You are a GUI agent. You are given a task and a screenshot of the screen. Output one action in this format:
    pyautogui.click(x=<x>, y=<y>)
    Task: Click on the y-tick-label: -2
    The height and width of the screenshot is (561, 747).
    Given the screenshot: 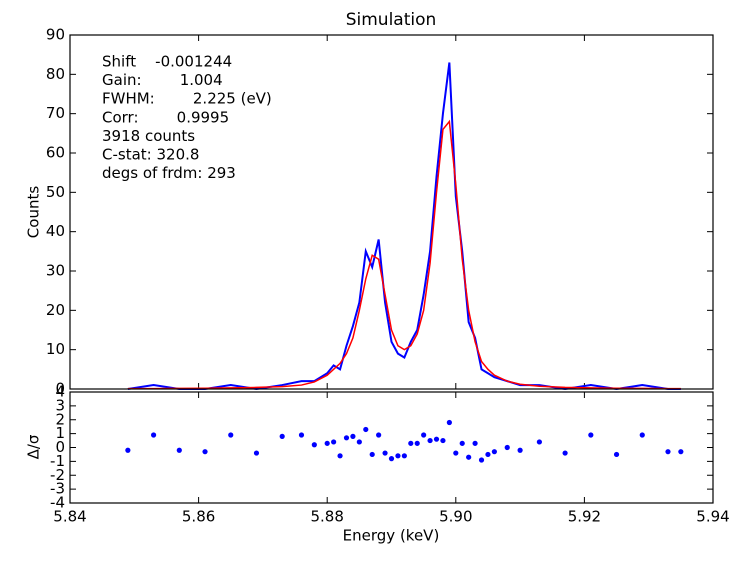 What is the action you would take?
    pyautogui.click(x=57, y=475)
    